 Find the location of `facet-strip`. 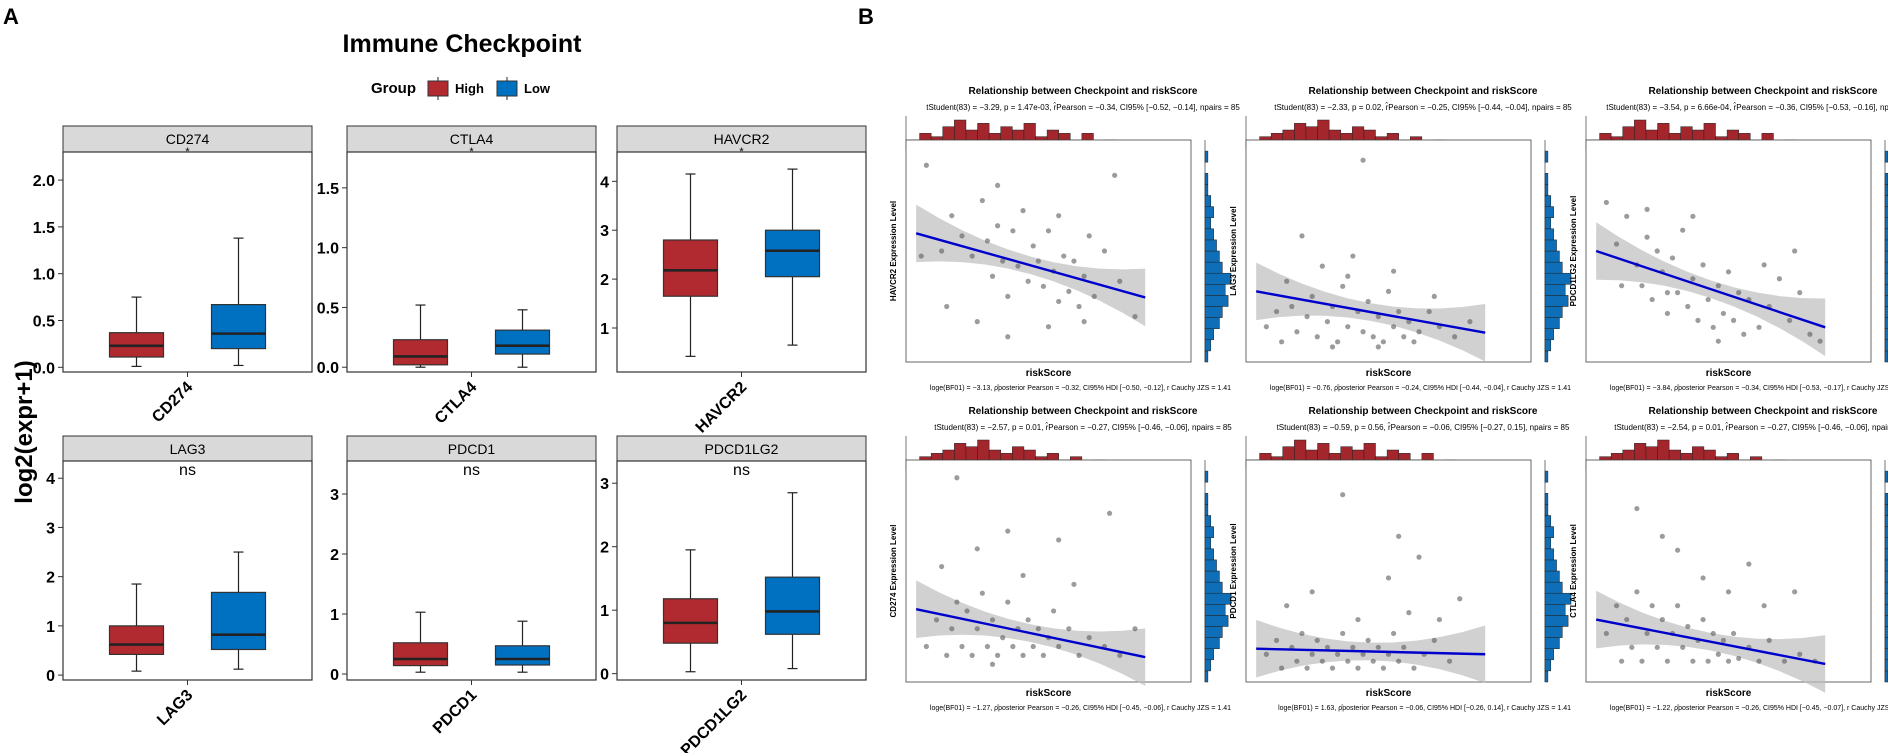

facet-strip is located at coordinates (741, 448).